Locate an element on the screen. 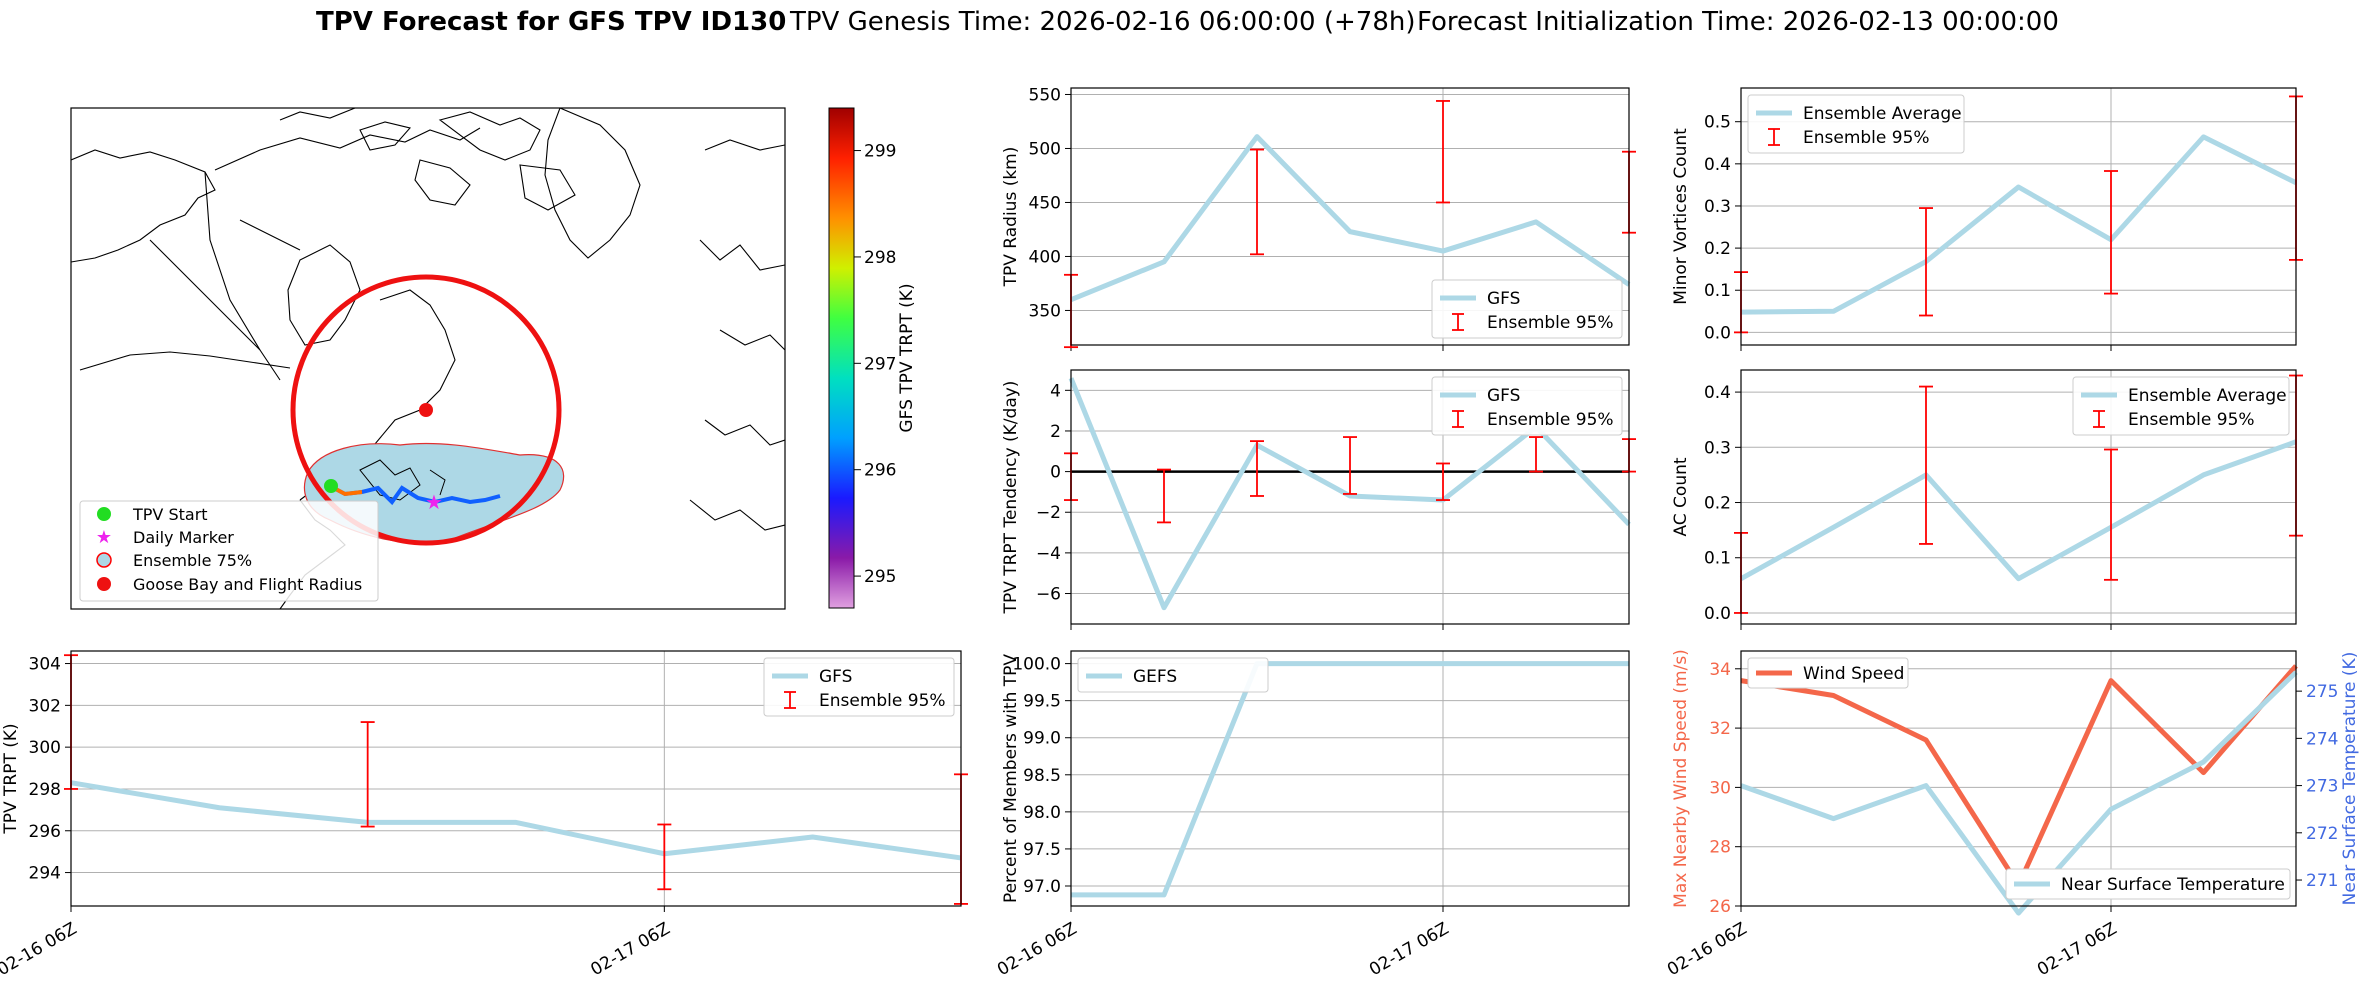 The image size is (2368, 982). y-tick-label: 99.5 is located at coordinates (1042, 702).